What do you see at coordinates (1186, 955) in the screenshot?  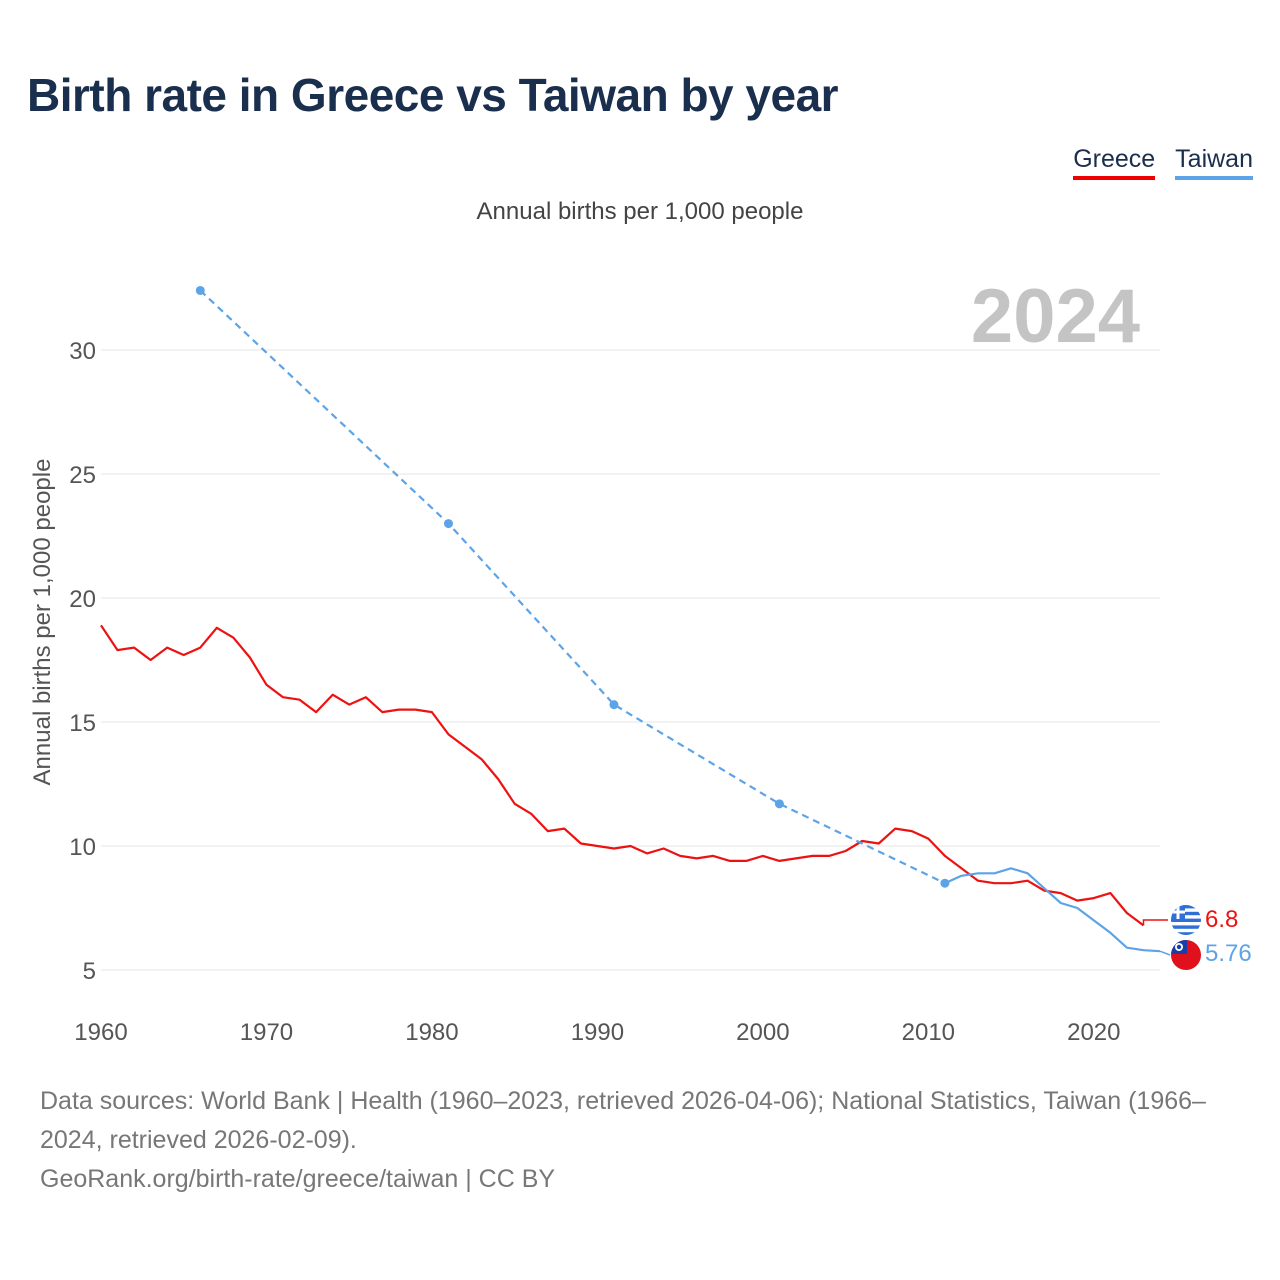 I see `taiwan-flag-icon` at bounding box center [1186, 955].